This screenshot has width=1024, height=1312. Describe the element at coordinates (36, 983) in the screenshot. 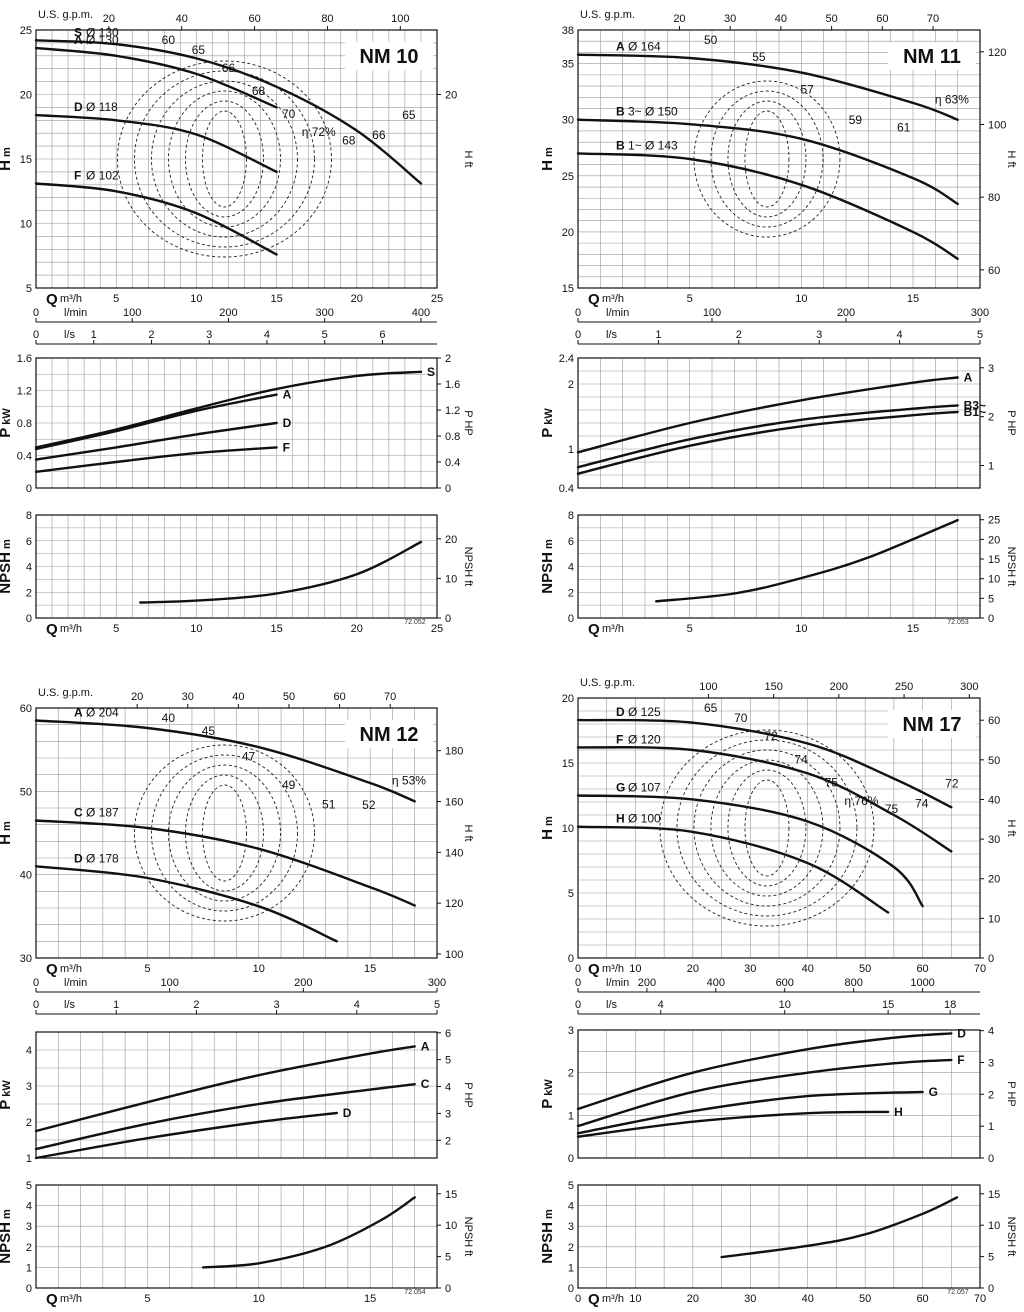

I see `lmin-tick-label: 0` at that location.